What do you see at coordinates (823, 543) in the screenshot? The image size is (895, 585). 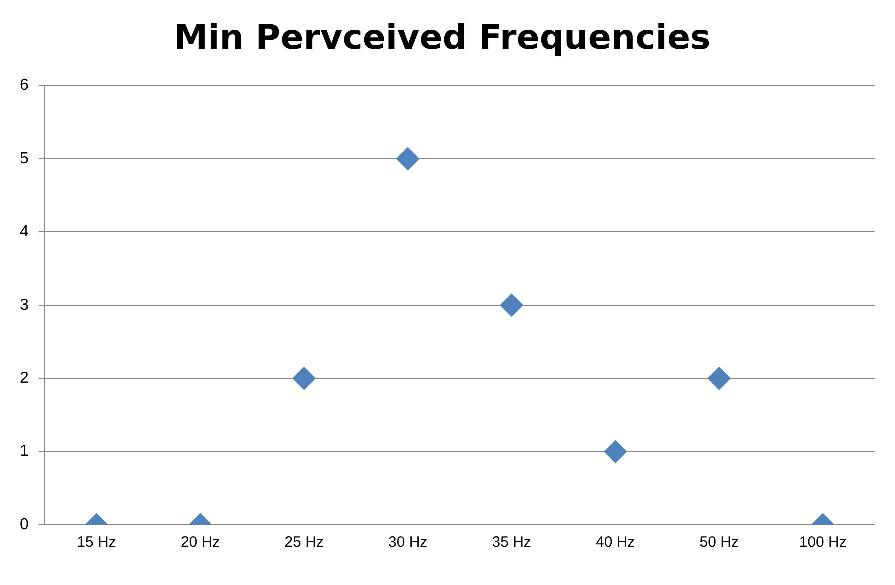 I see `x-tick-label: 100 Hz` at bounding box center [823, 543].